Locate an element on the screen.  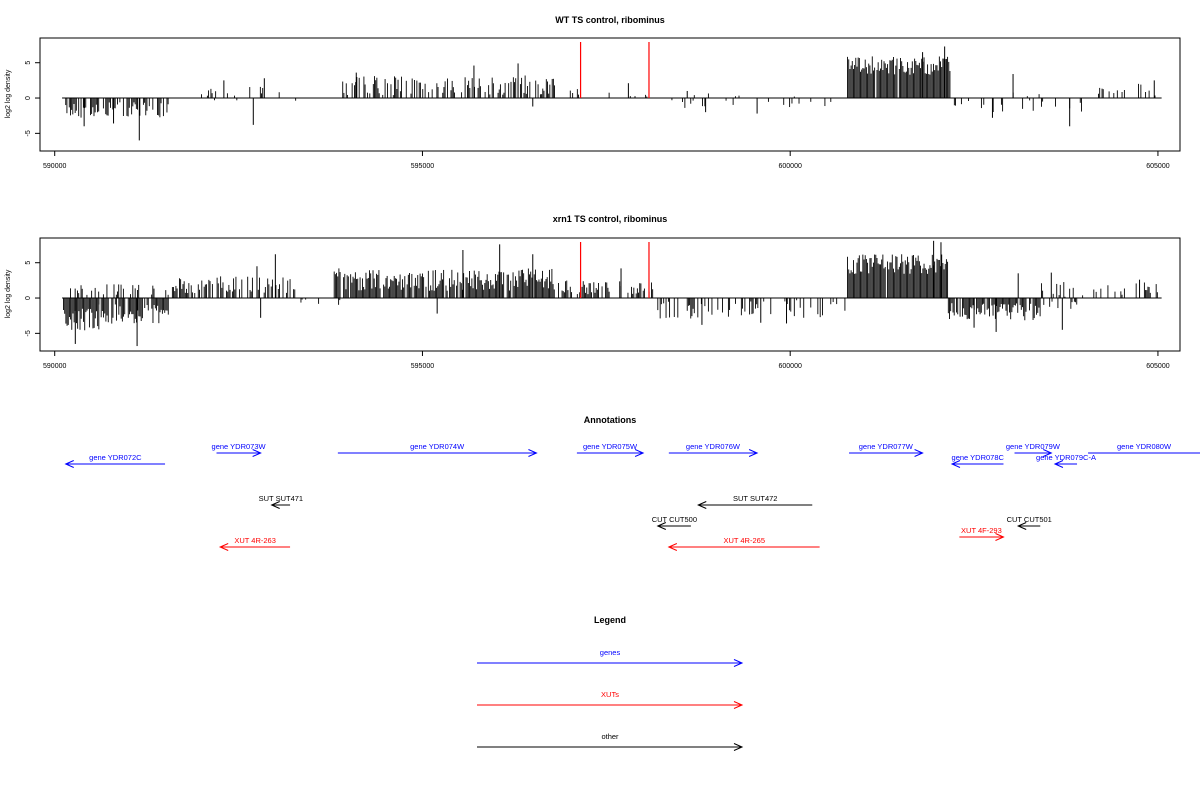
wt-y-tick-label: 0 is located at coordinates (28, 98).